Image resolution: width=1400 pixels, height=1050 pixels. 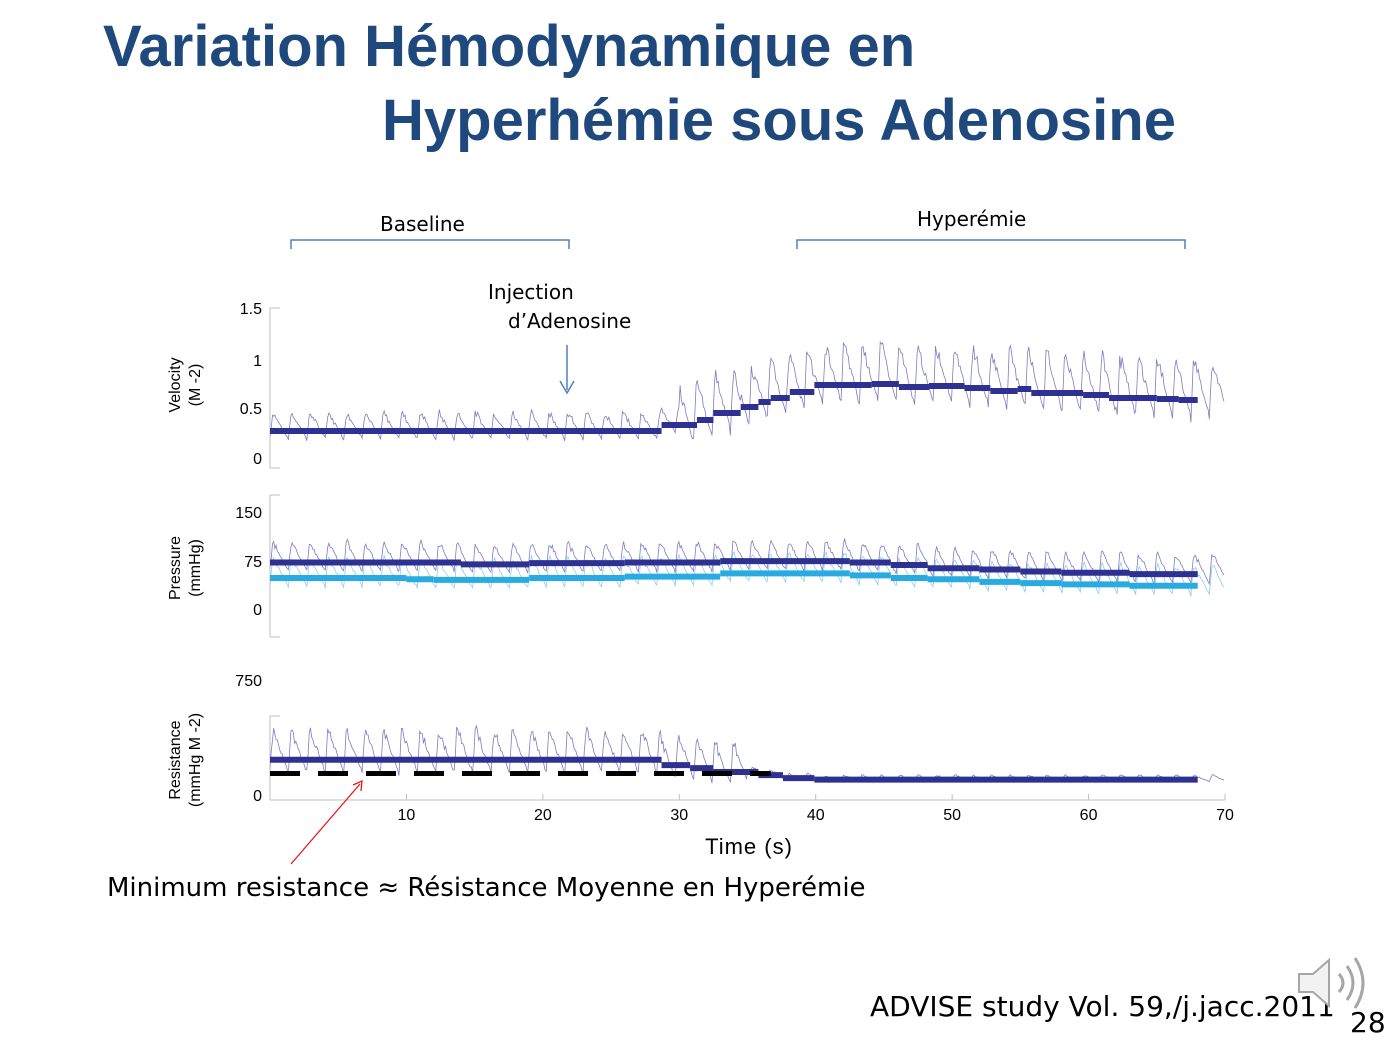 I want to click on y-tick-label: 0.5, so click(x=251, y=409).